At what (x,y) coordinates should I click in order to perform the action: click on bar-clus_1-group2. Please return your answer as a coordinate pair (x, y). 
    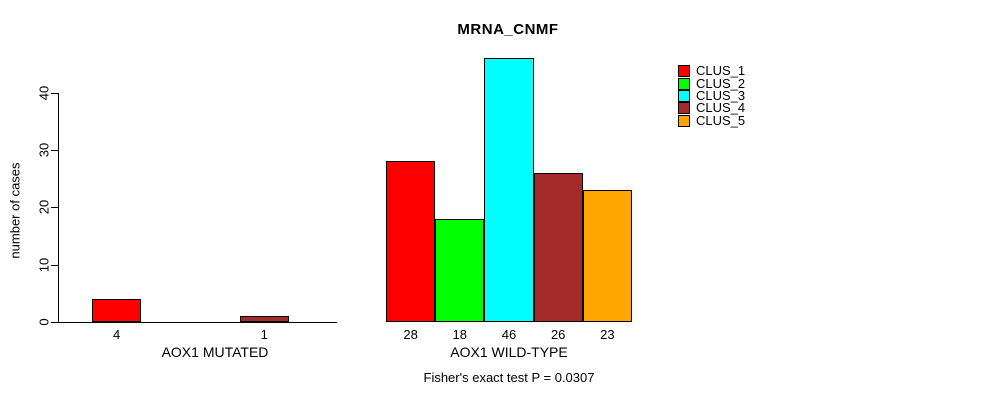
    Looking at the image, I should click on (411, 241).